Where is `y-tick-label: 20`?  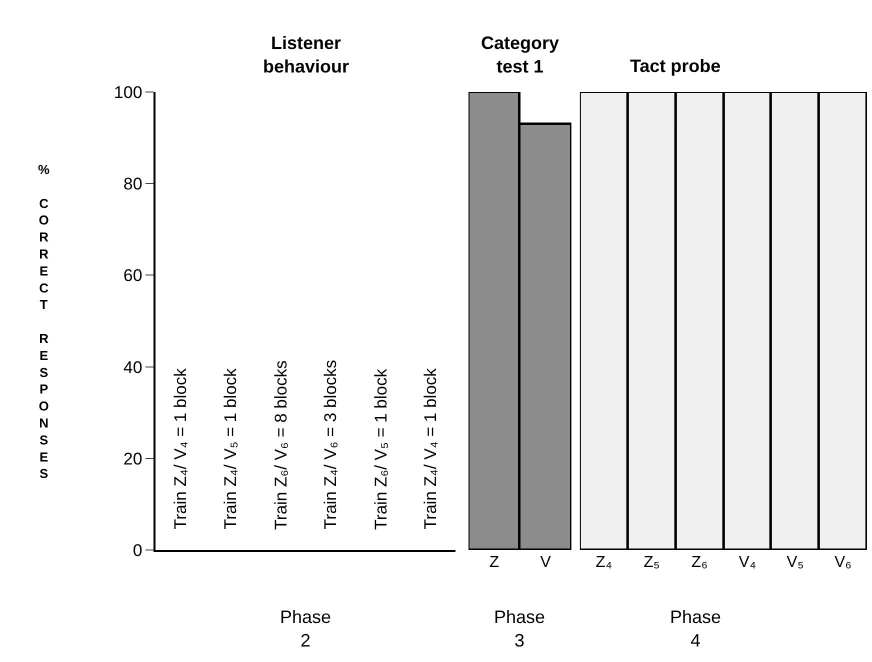 y-tick-label: 20 is located at coordinates (132, 458).